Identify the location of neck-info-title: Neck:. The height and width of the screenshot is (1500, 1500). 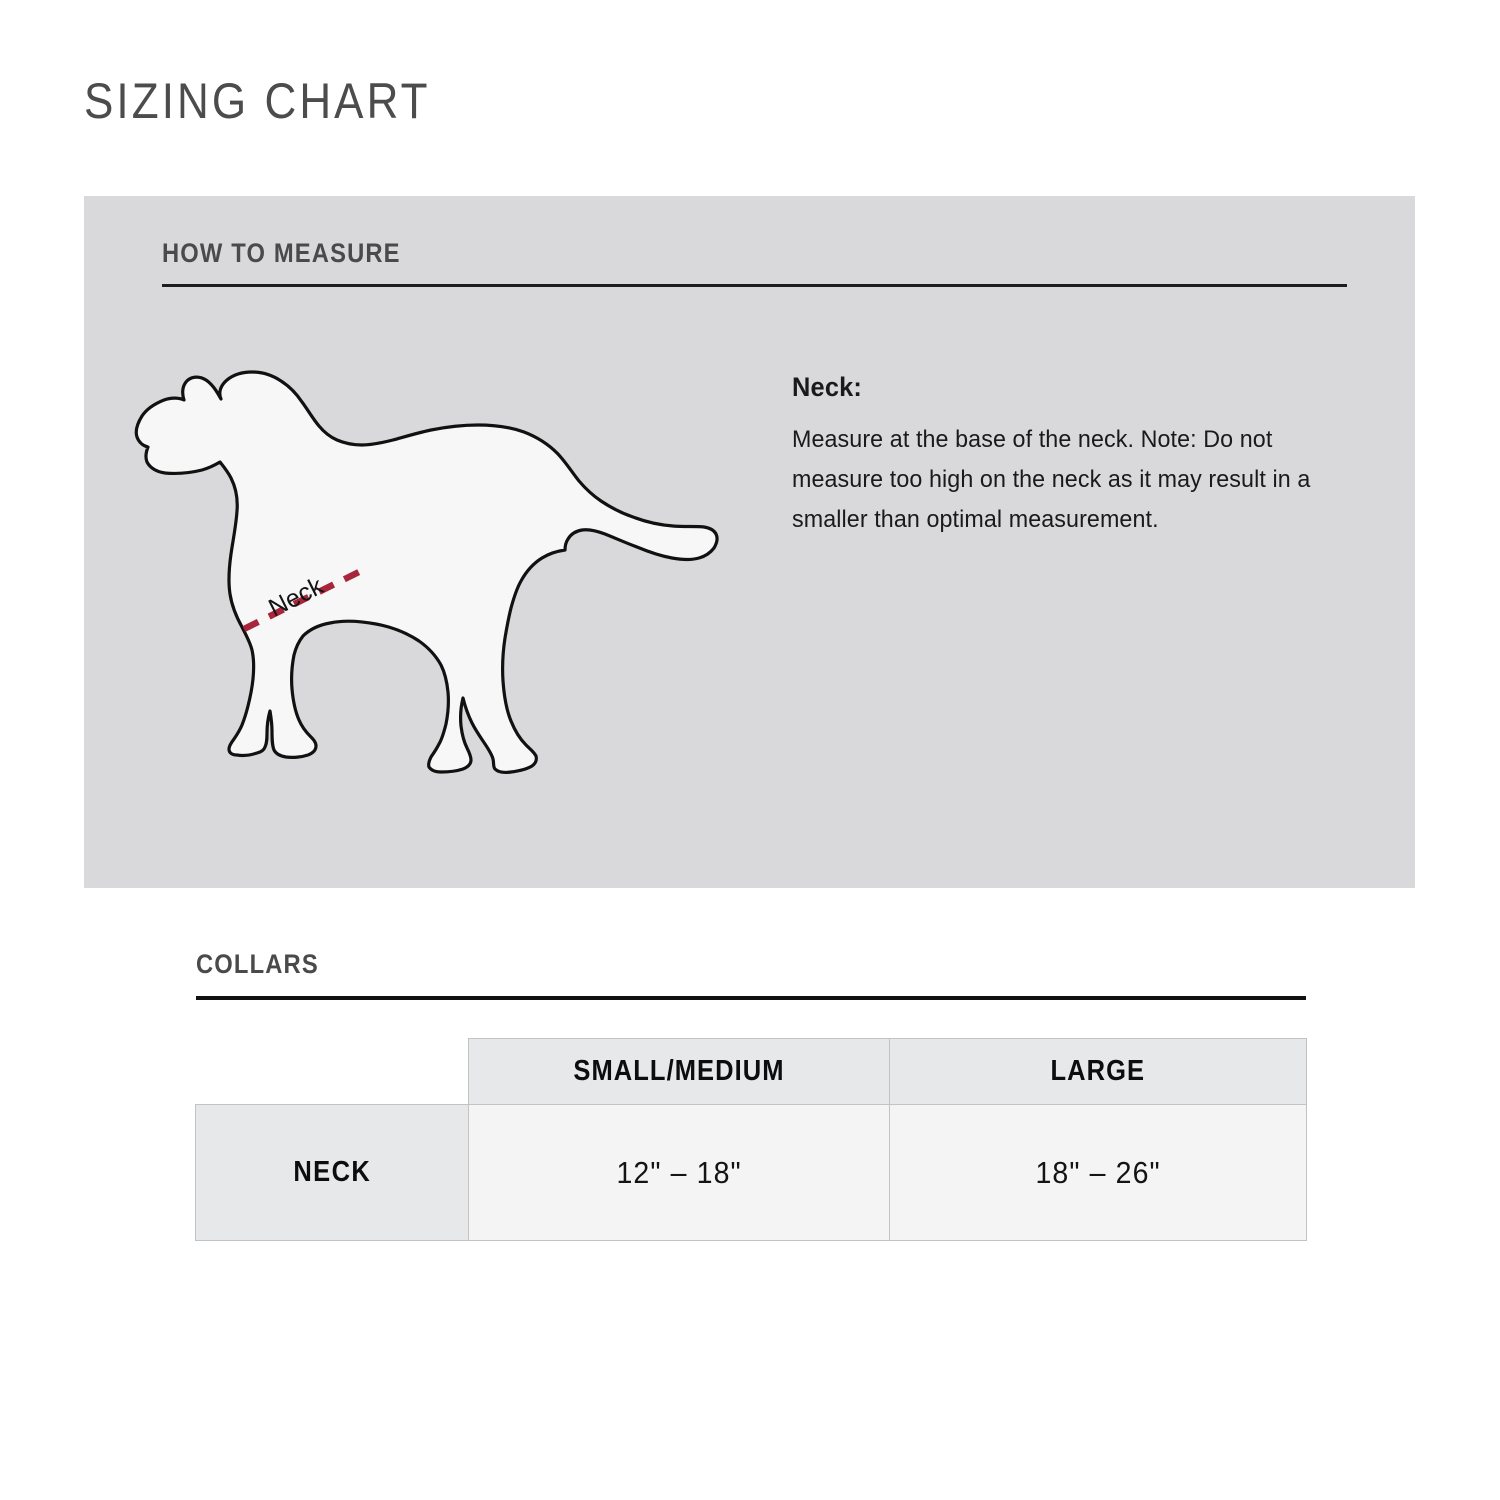
(827, 387).